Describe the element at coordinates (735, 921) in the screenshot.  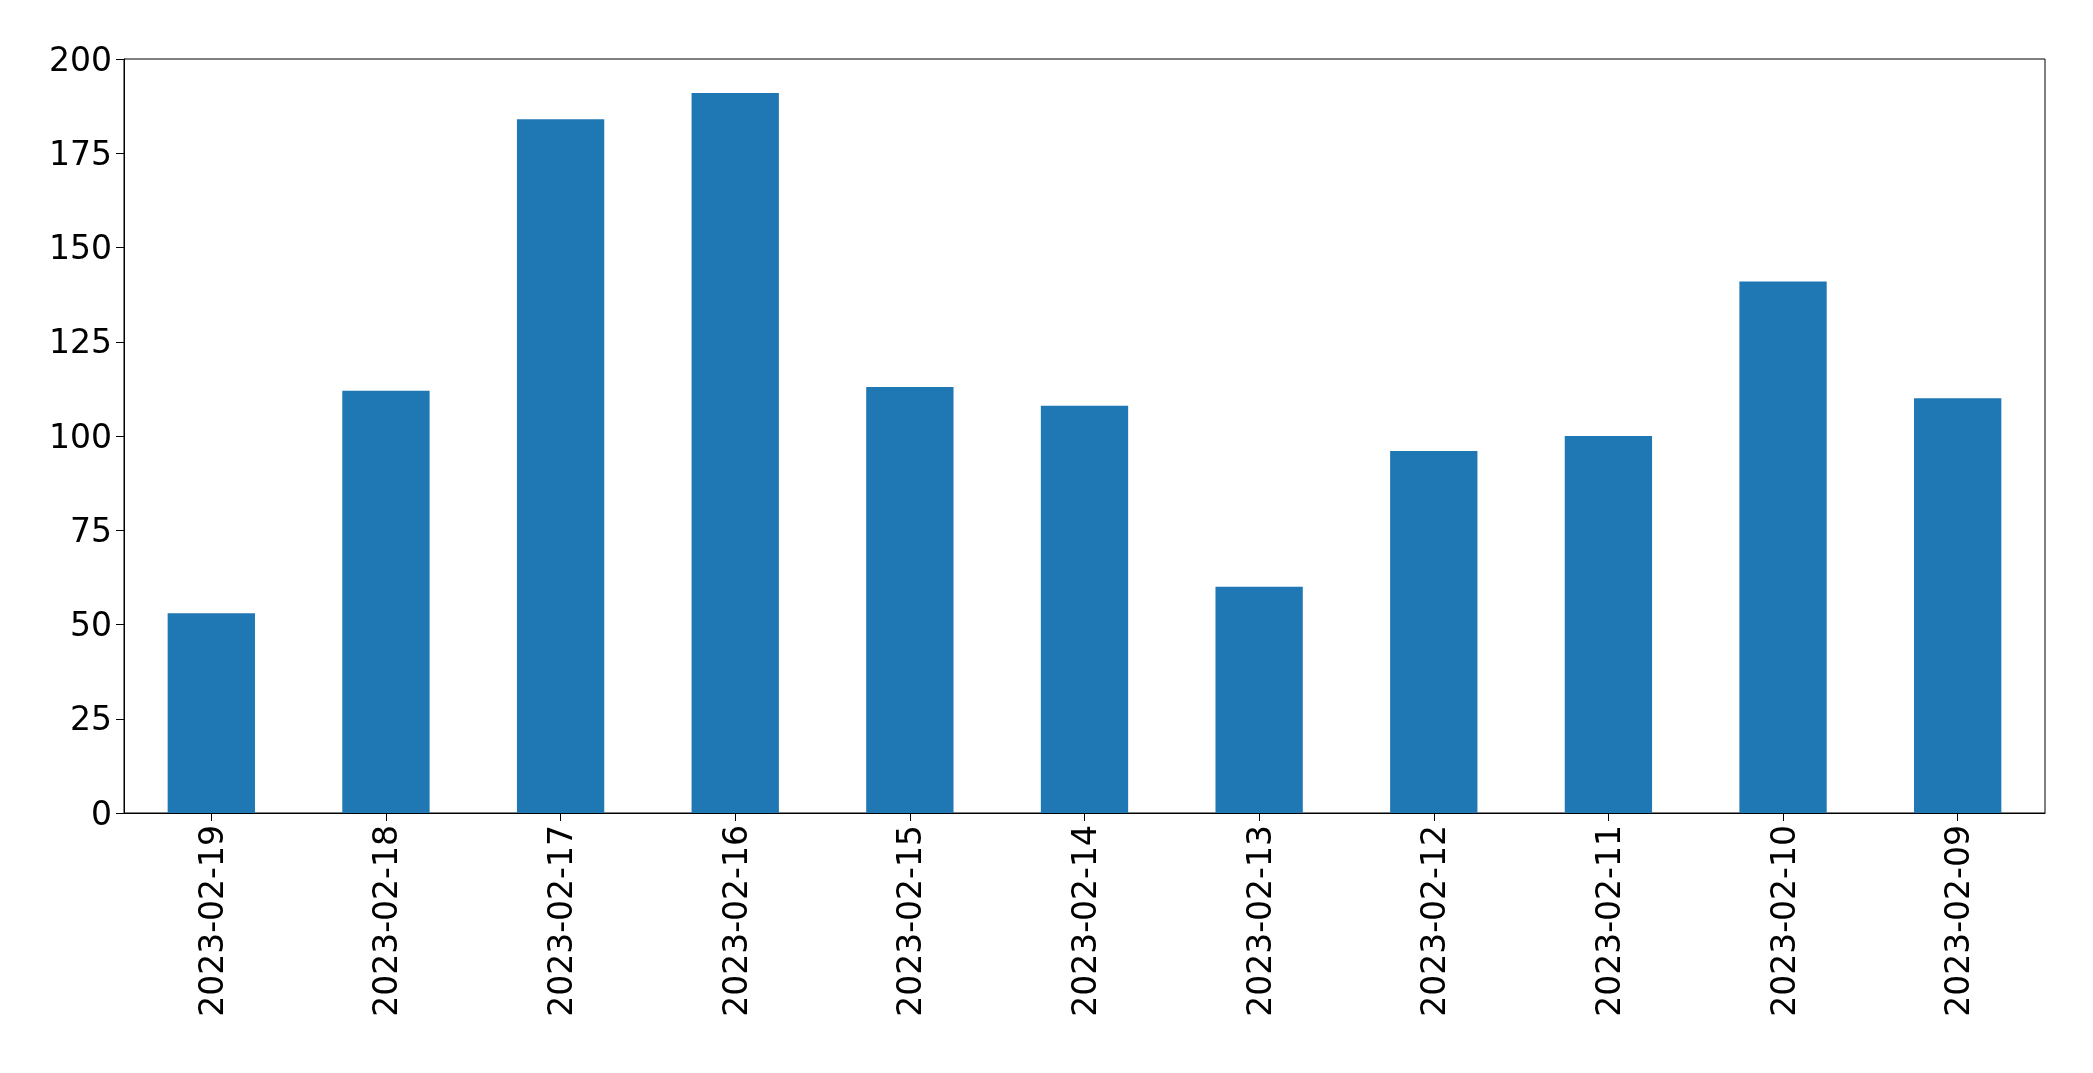
I see `x-tick-label: 2023-02-16` at that location.